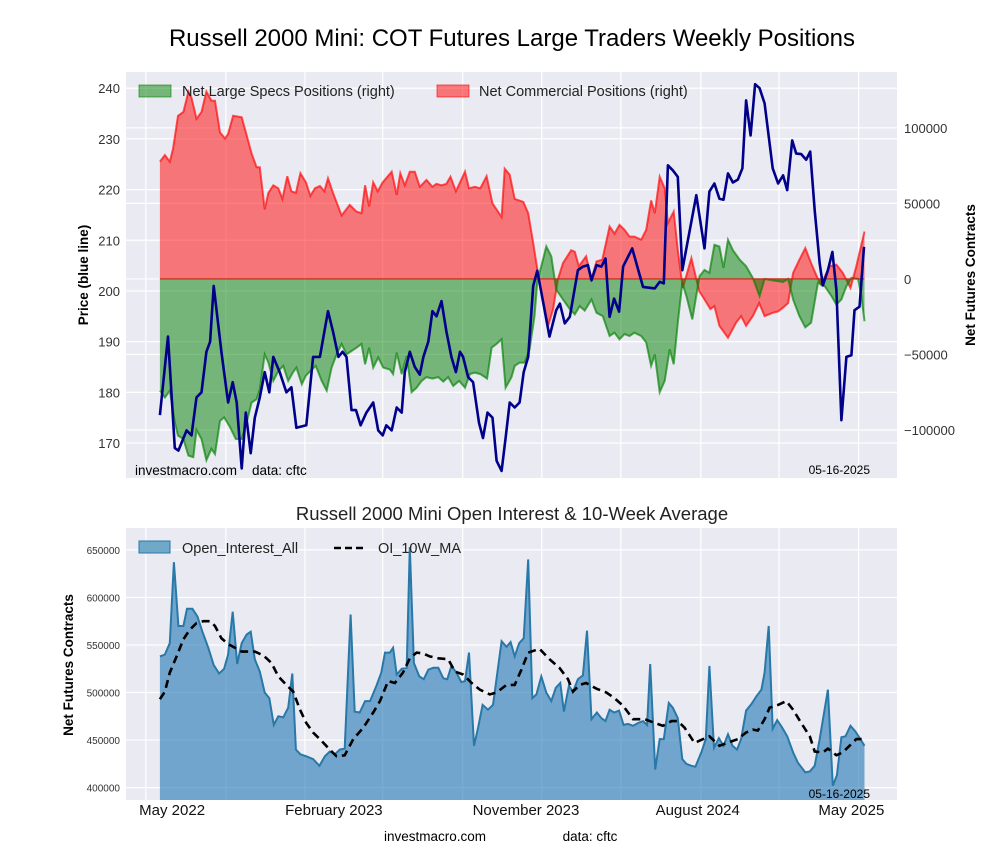  I want to click on date-tick-label: February 2023, so click(334, 810).